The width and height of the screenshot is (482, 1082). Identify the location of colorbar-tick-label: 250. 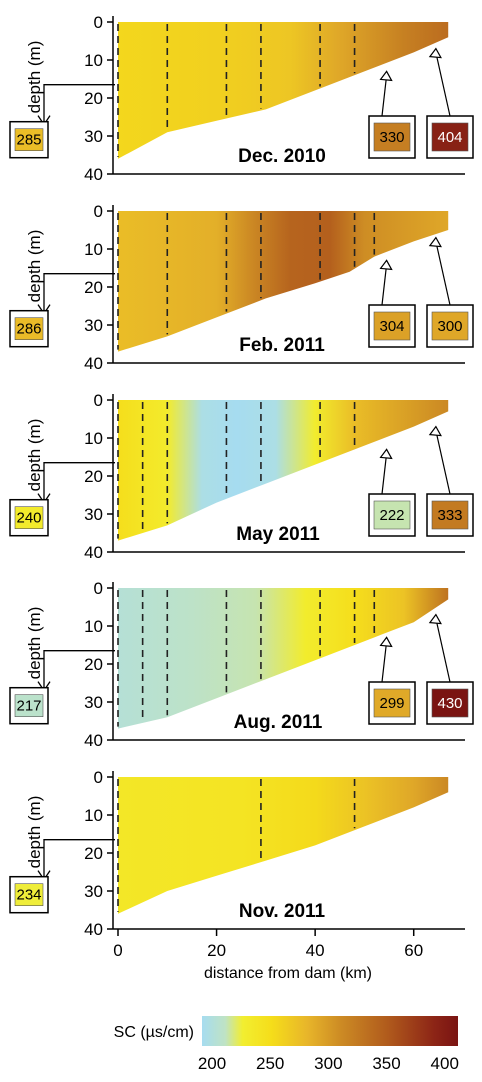
(270, 1063).